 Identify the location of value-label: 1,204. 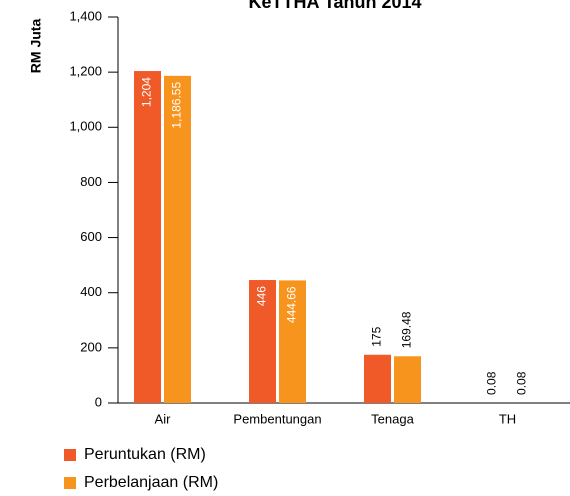
(147, 92).